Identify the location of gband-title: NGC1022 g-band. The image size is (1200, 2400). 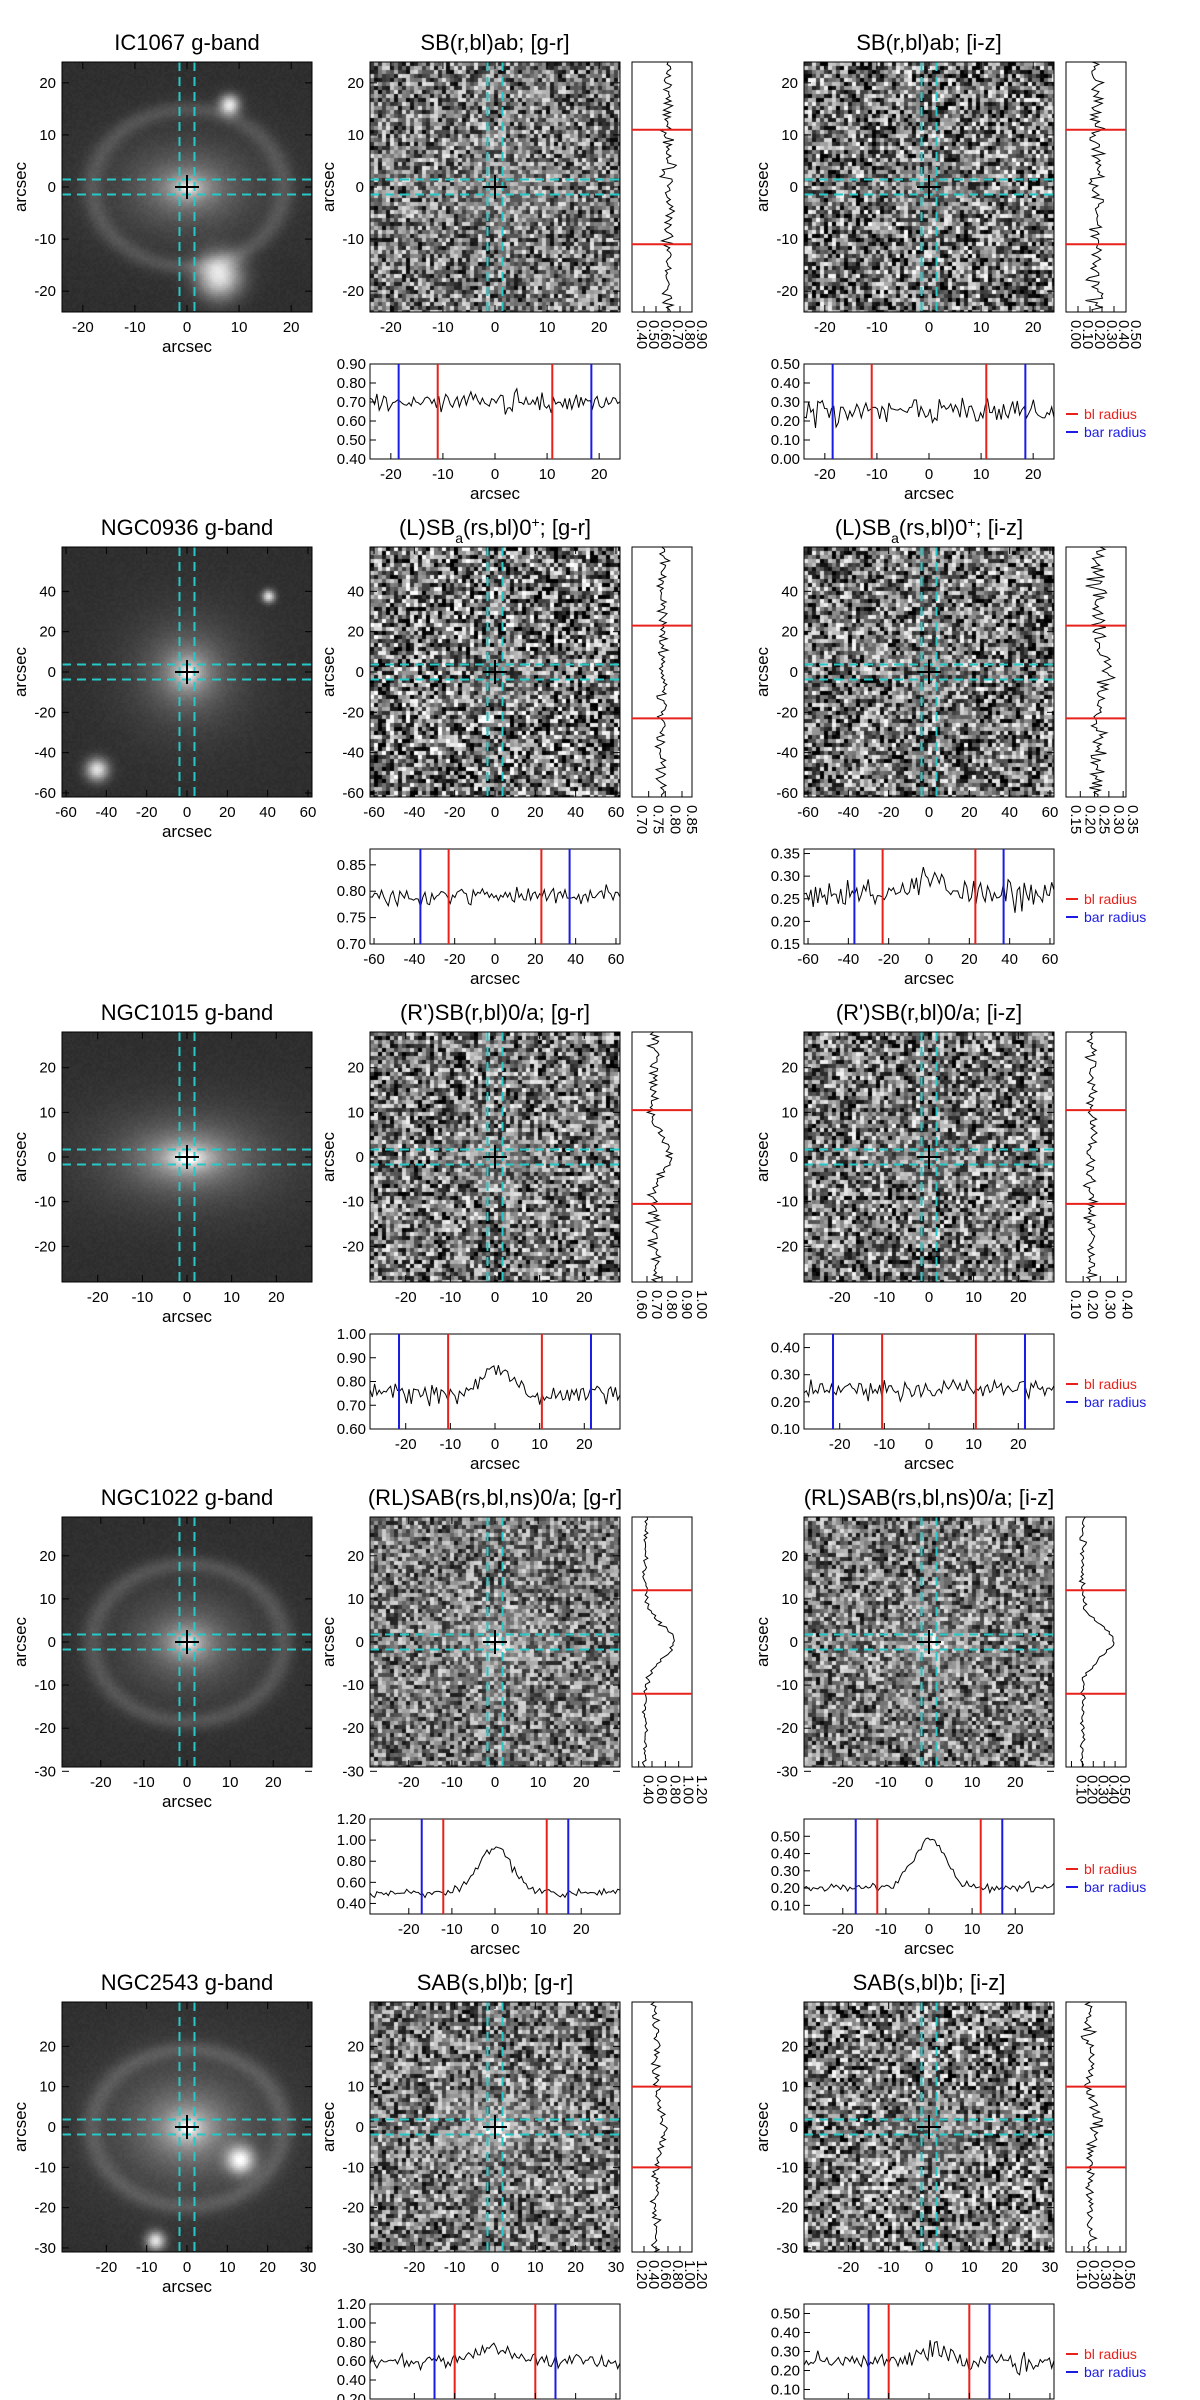
(187, 1497).